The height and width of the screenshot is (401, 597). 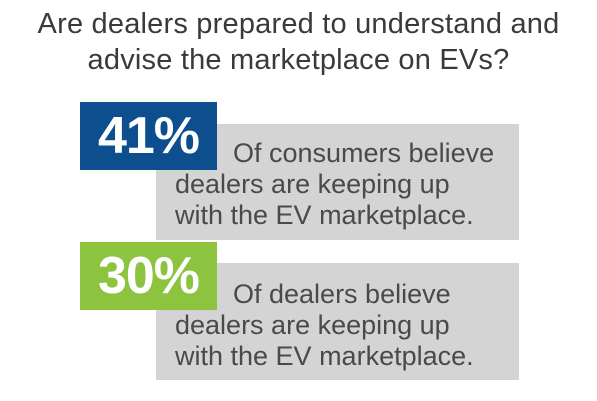 What do you see at coordinates (342, 294) in the screenshot?
I see `stat-description-line: Of dealers believe` at bounding box center [342, 294].